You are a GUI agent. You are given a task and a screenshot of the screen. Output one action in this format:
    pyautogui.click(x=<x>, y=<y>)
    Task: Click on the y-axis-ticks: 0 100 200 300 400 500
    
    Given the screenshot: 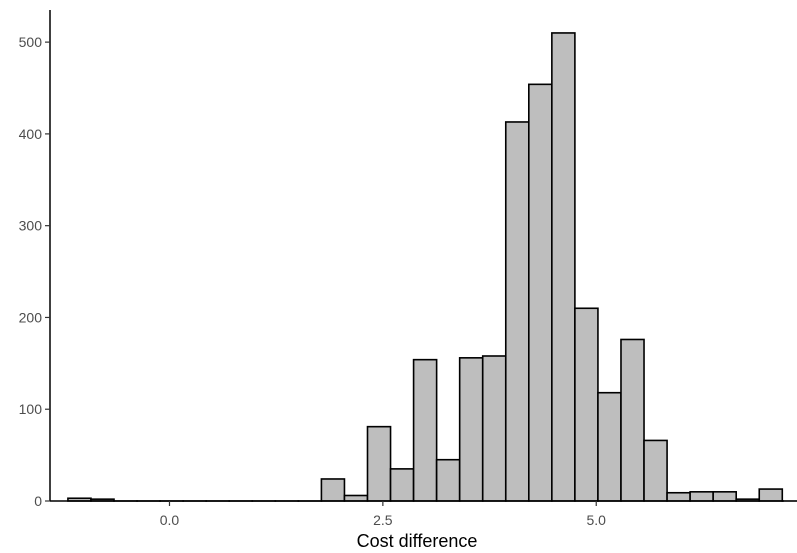 What is the action you would take?
    pyautogui.click(x=34, y=271)
    